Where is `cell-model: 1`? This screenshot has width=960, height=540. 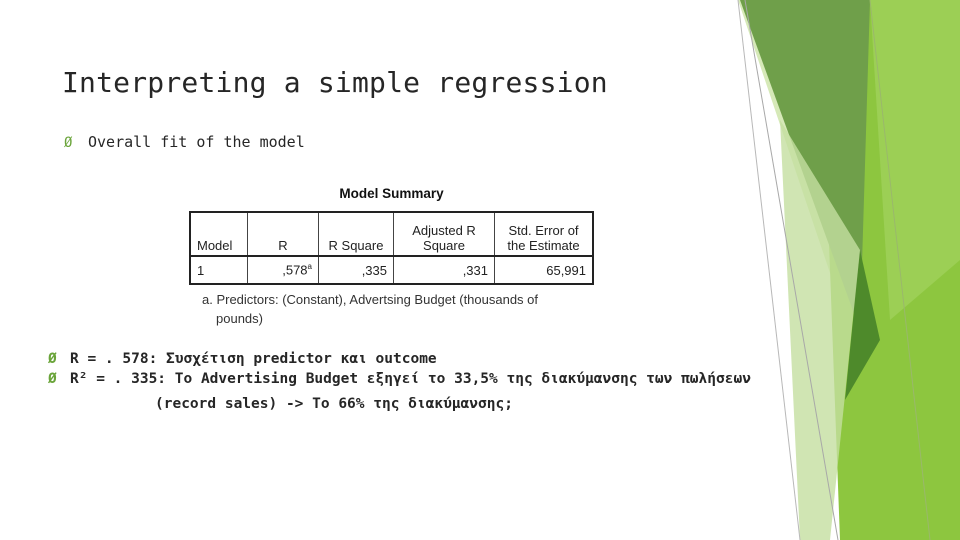 cell-model: 1 is located at coordinates (218, 270).